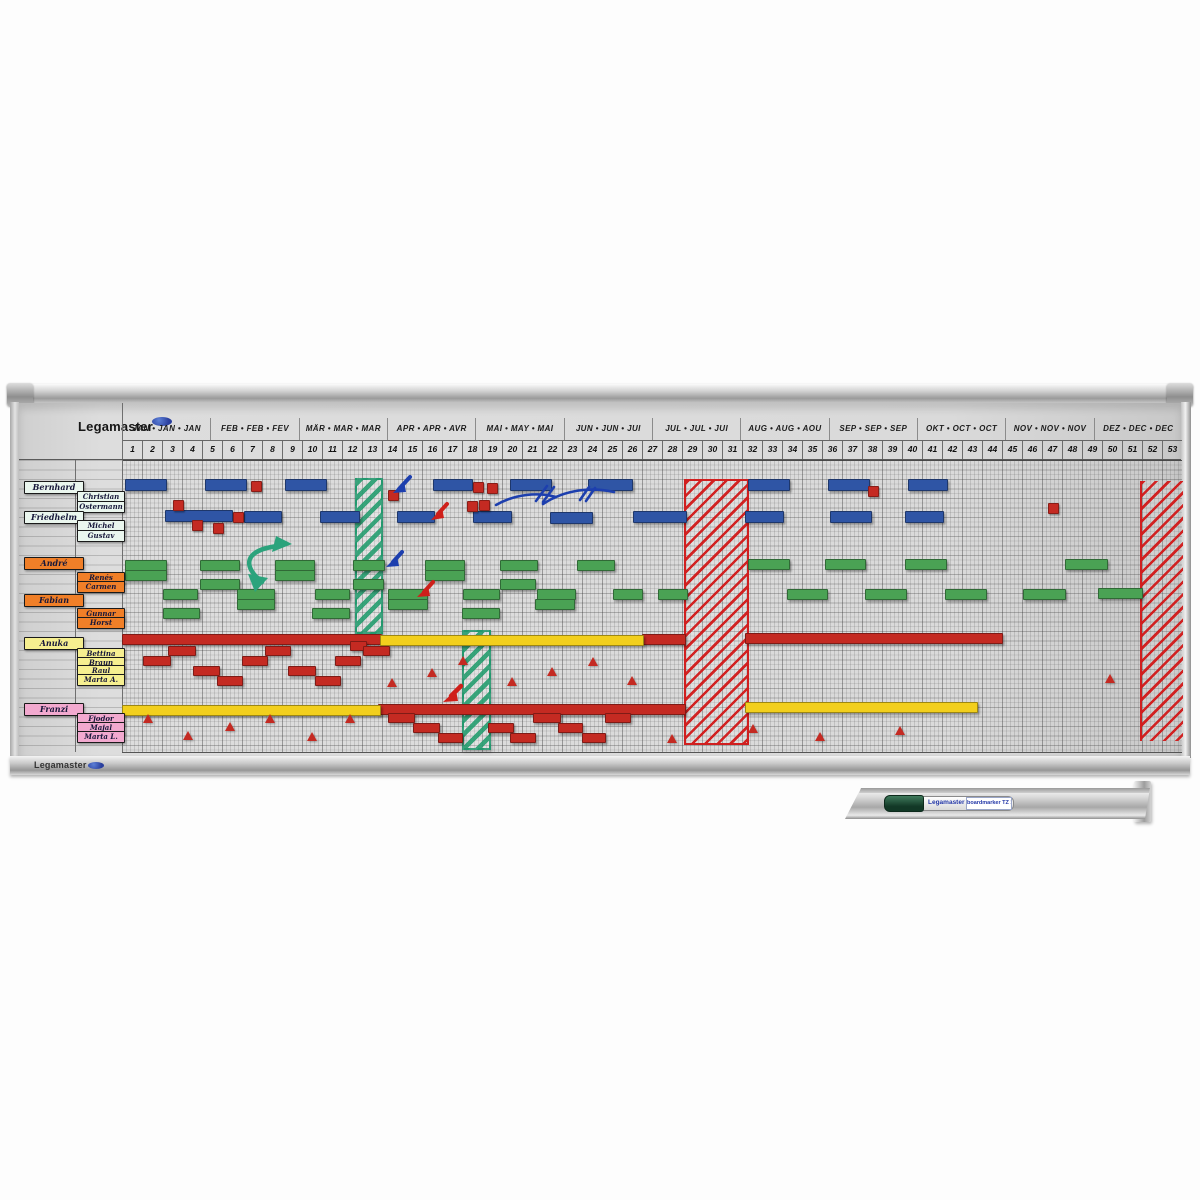 The image size is (1200, 1200). I want to click on name-tag-main: Franzi, so click(54, 709).